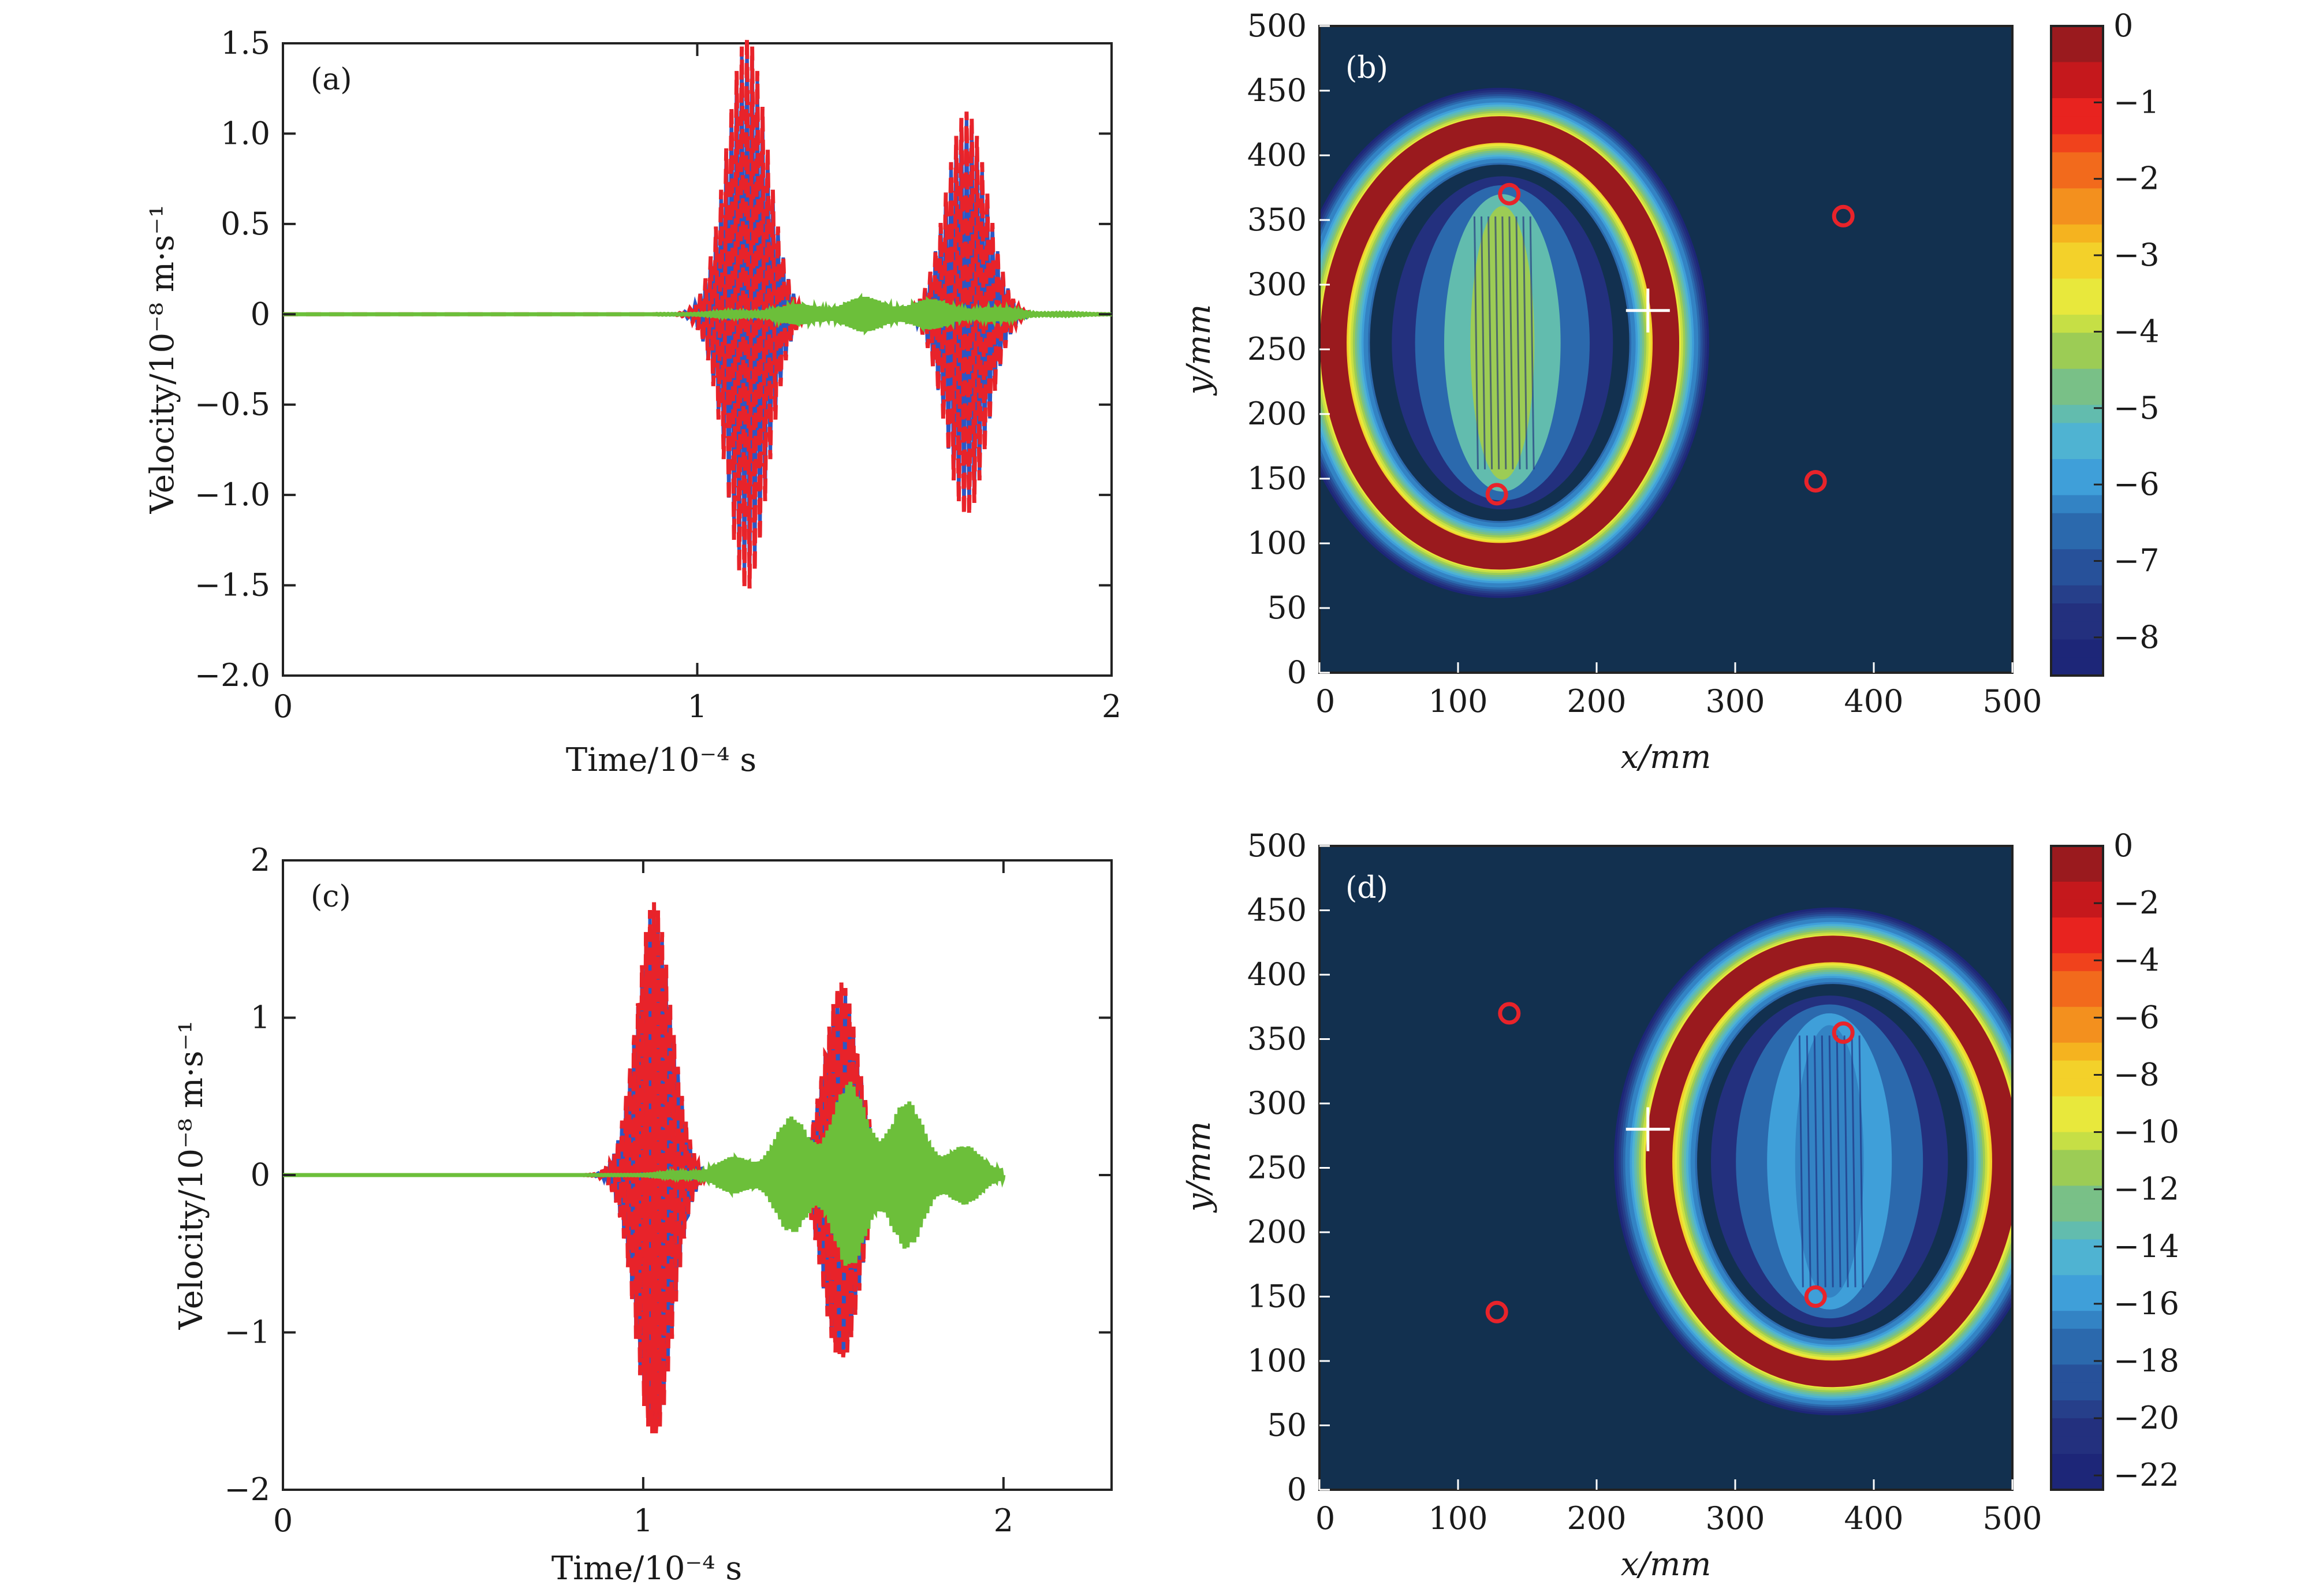 This screenshot has width=2319, height=1596. I want to click on colorbar-tick-label-b: −2, so click(2136, 179).